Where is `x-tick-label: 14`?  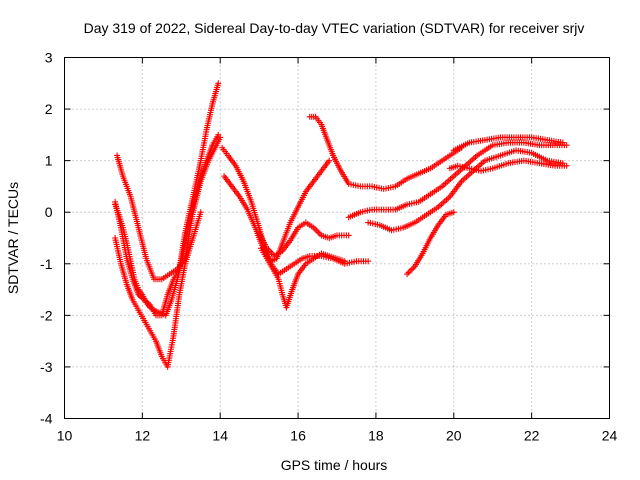 x-tick-label: 14 is located at coordinates (220, 436).